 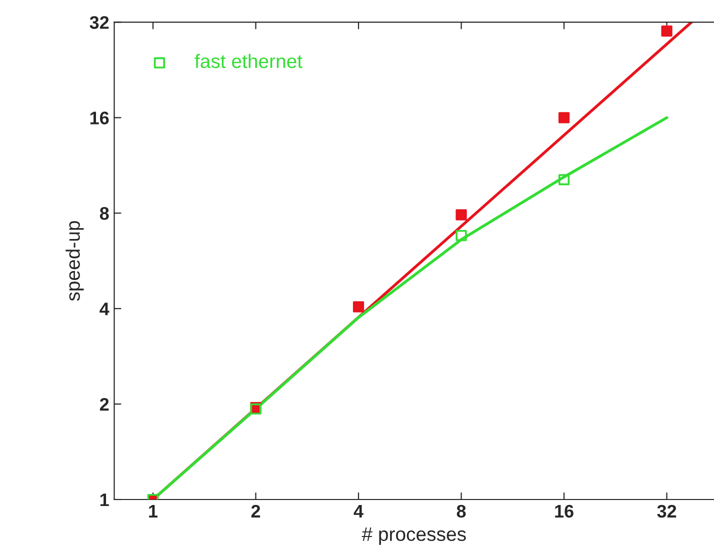 I want to click on x-tick-label: 1, so click(x=153, y=511).